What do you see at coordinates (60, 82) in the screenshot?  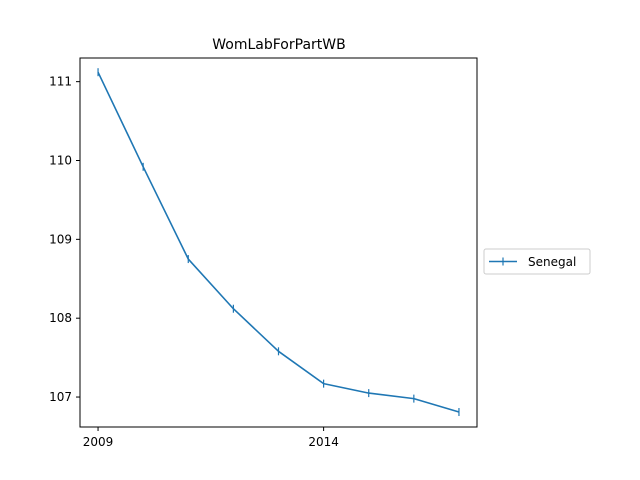 I see `y-tick-label: 111` at bounding box center [60, 82].